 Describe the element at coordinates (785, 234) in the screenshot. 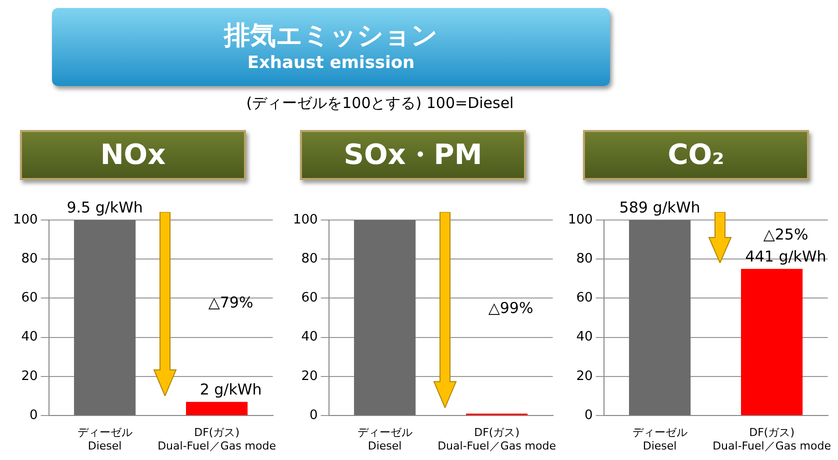

I see `annotation: △25%` at that location.